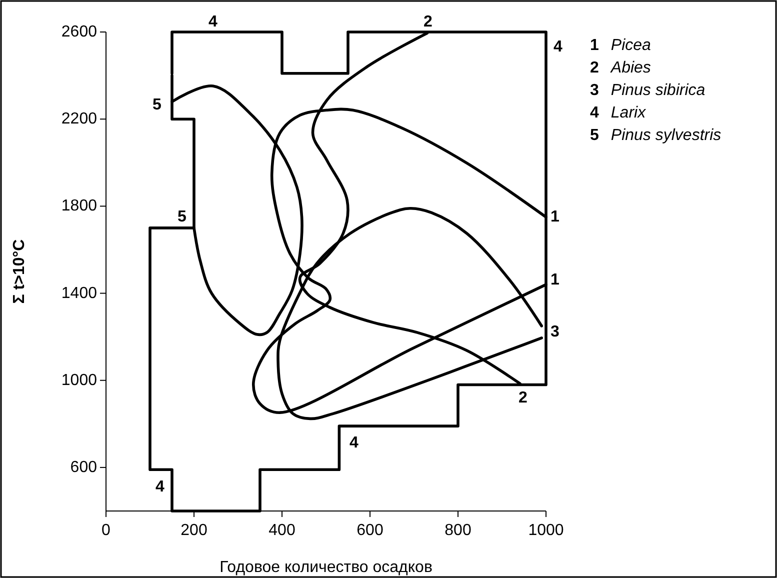 This screenshot has height=578, width=777. Describe the element at coordinates (648, 90) in the screenshot. I see `text: 3 Pinus sibirica` at that location.